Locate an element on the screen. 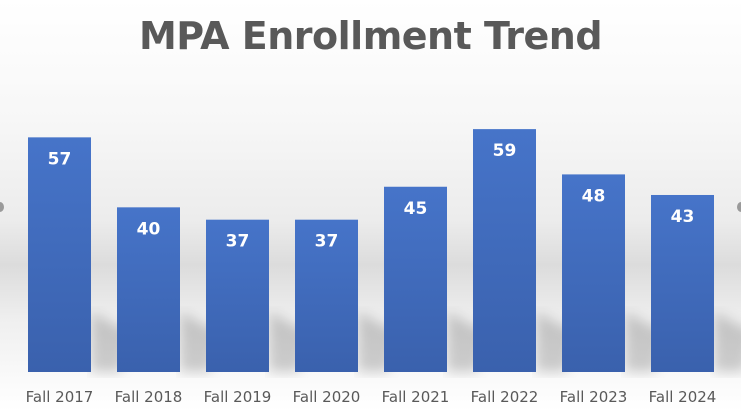  data-label: 59 is located at coordinates (505, 151).